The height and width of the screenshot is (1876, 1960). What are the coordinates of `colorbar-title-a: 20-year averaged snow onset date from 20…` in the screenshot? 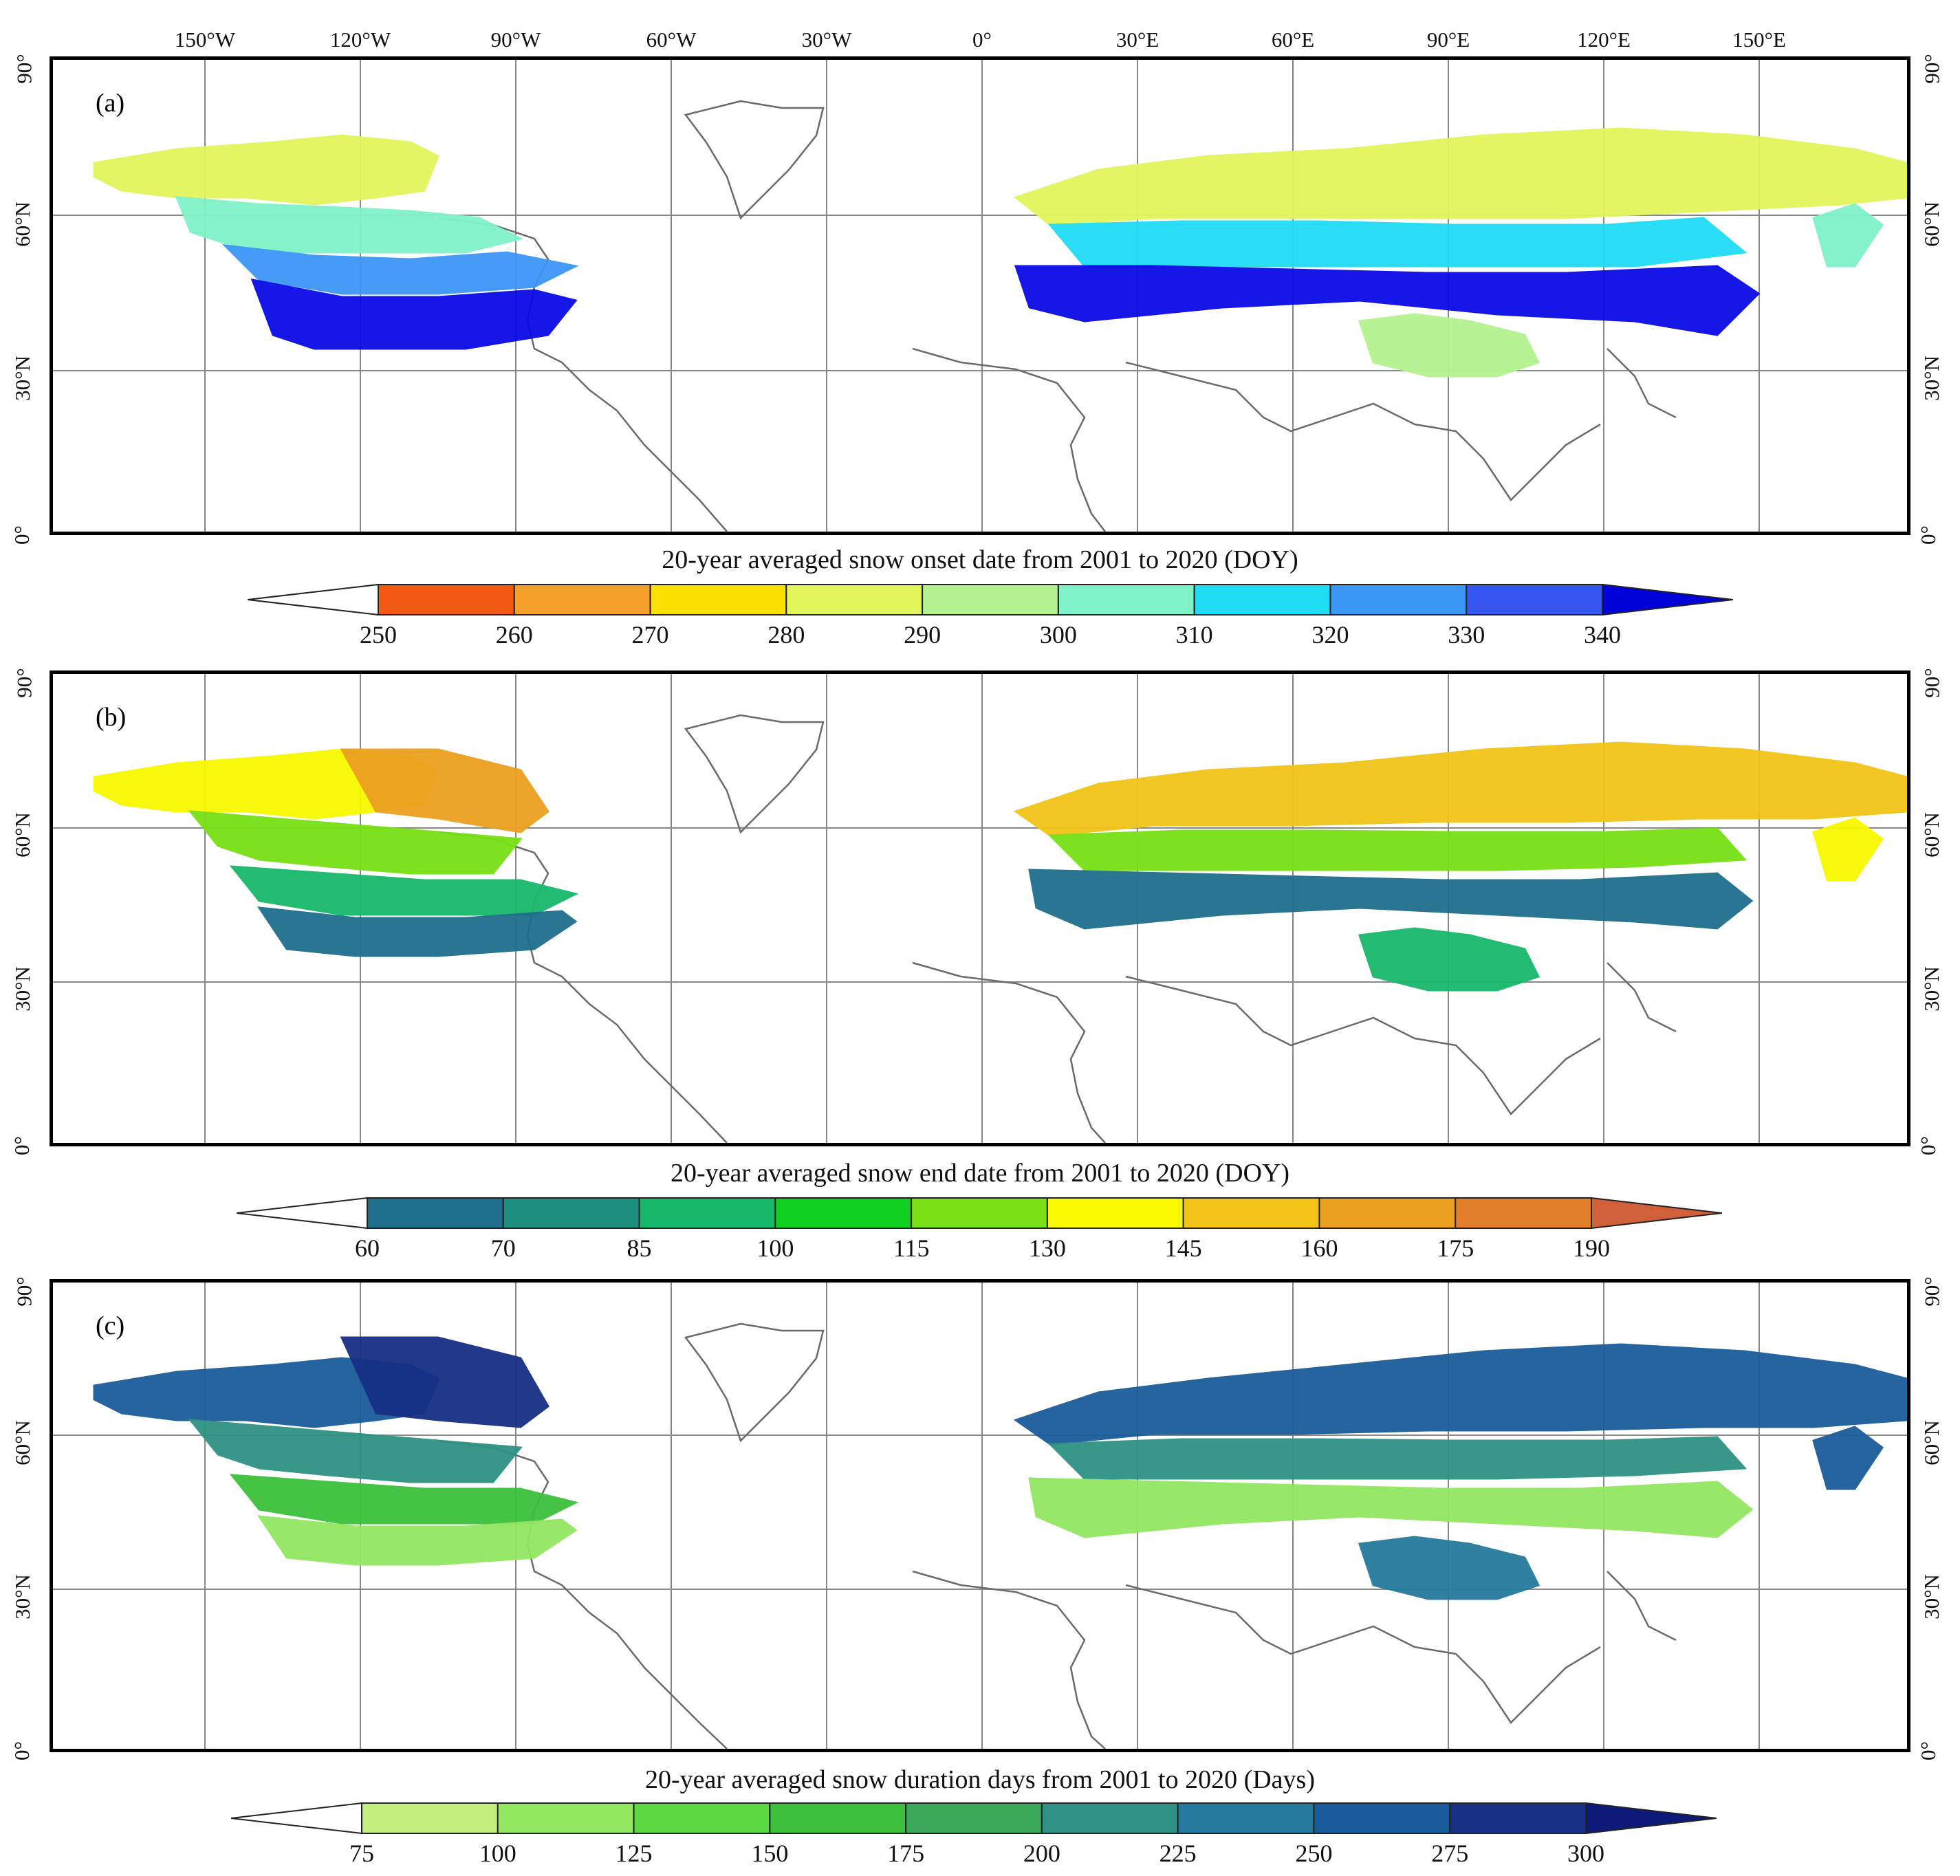 It's located at (980, 560).